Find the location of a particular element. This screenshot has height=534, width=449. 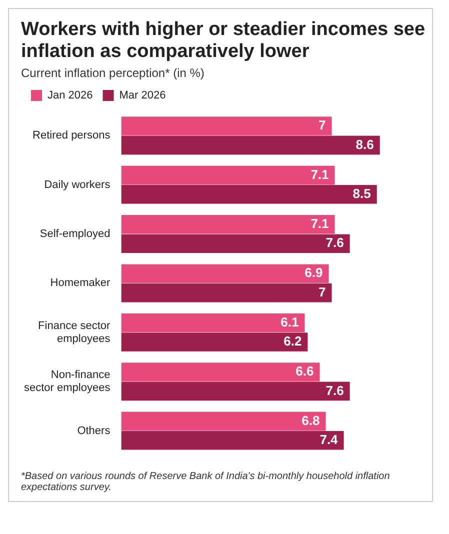

data-label: 7.4 is located at coordinates (329, 439).